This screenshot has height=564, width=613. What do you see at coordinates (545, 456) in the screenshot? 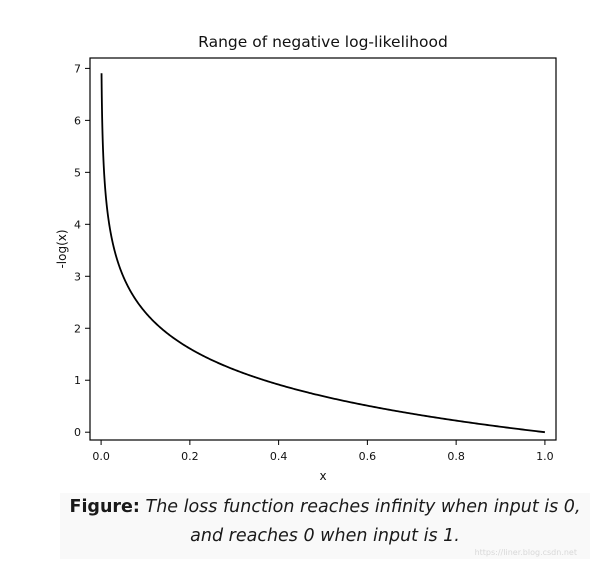
I see `x-tick-label: 1.0` at bounding box center [545, 456].